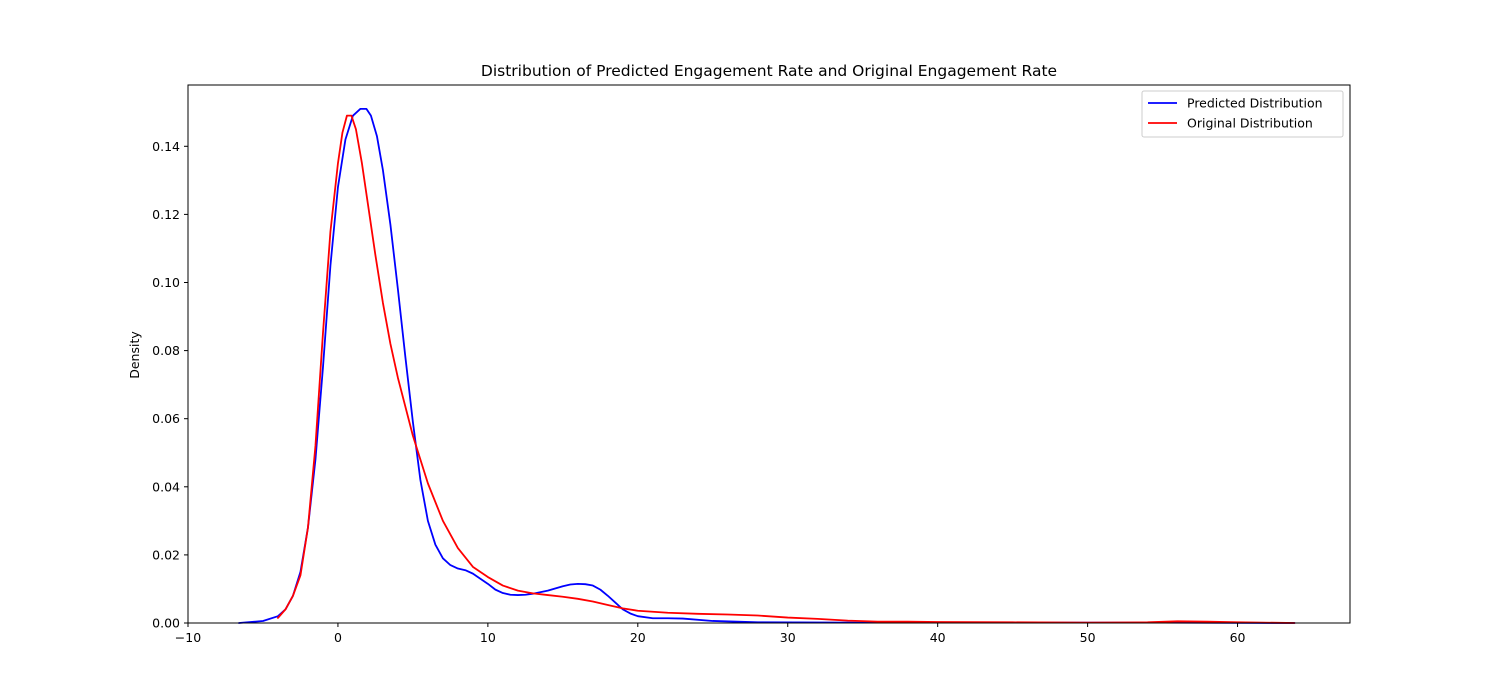 The width and height of the screenshot is (1500, 700). I want to click on y-tick-label: 0.14, so click(166, 146).